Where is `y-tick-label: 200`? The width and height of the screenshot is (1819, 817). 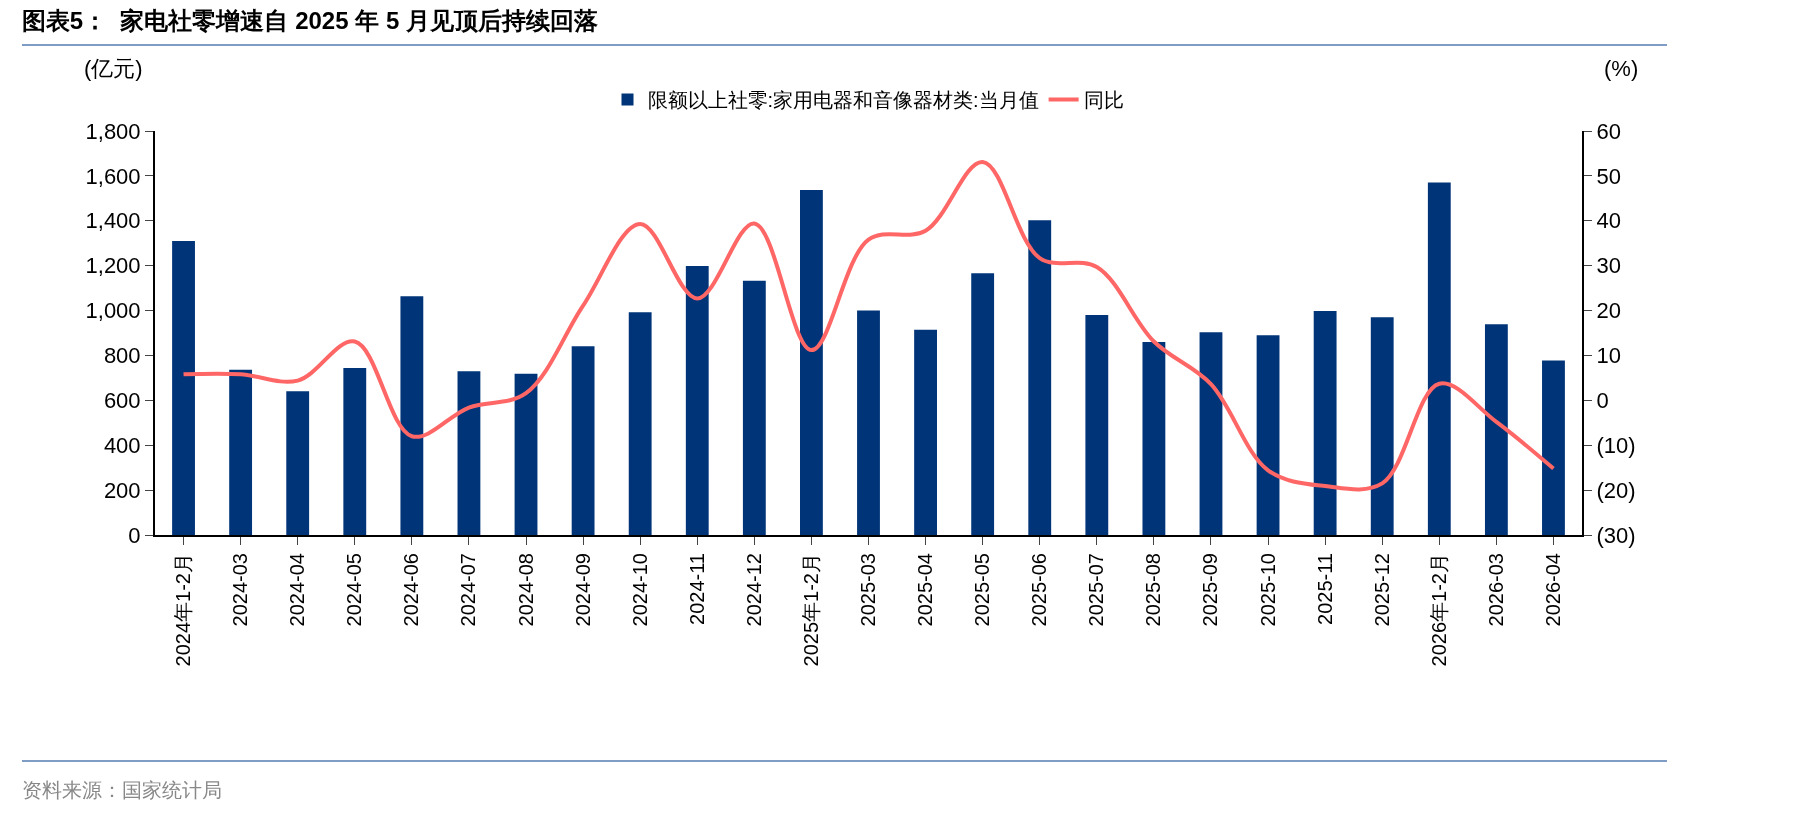
y-tick-label: 200 is located at coordinates (122, 490).